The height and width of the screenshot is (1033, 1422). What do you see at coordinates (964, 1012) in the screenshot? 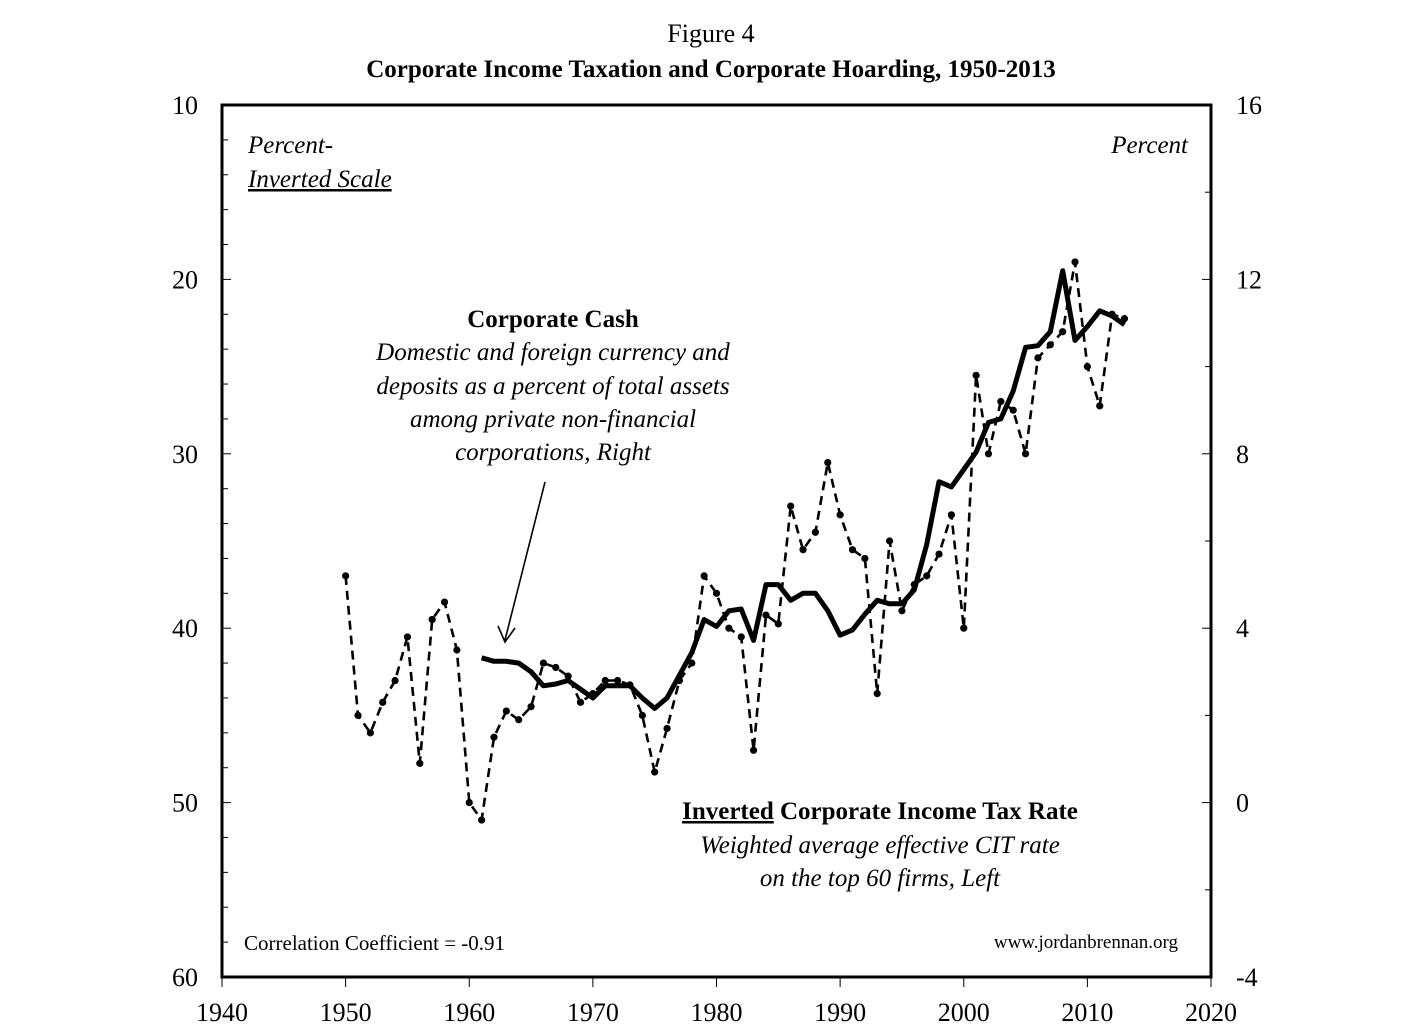
I see `x-tick-label: 2000` at bounding box center [964, 1012].